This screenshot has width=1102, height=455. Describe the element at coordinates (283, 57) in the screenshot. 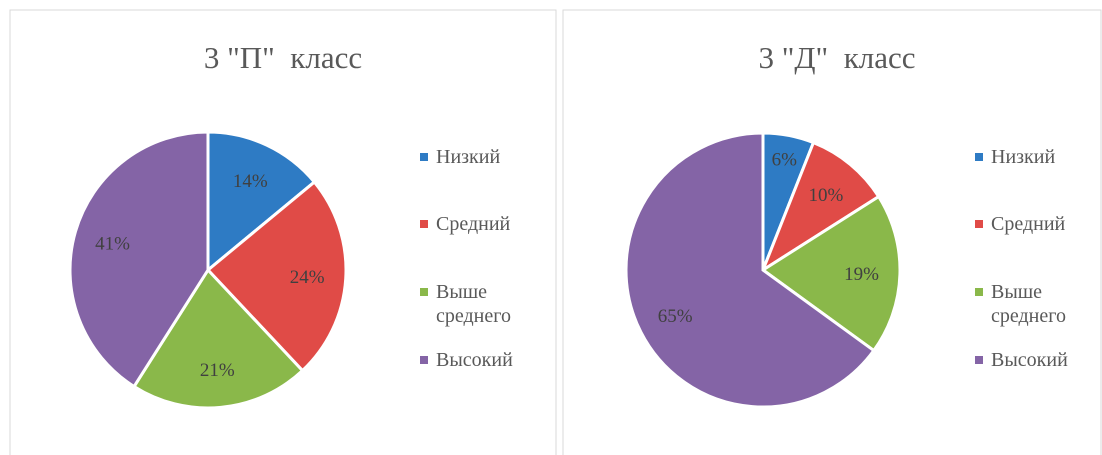

I see `chart-title: 3 "П" класс` at that location.